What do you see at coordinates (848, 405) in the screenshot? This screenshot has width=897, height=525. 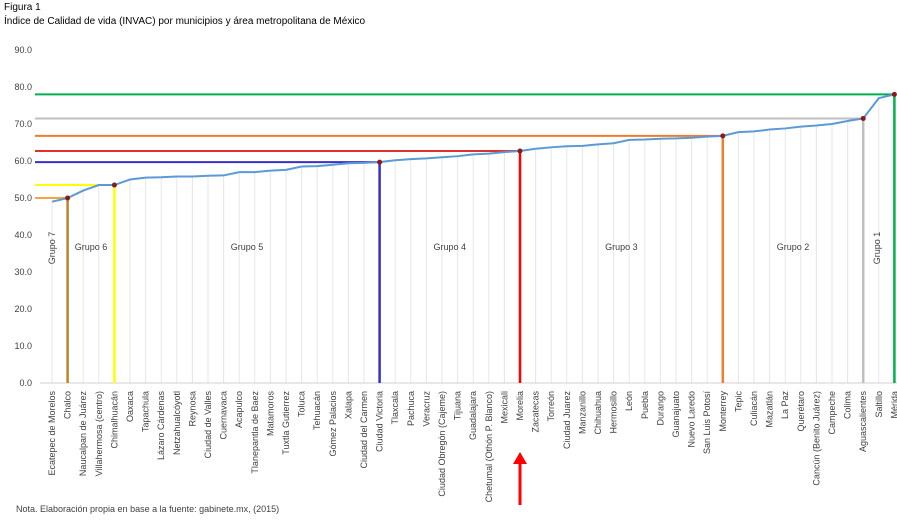 I see `x-tick-label: Colima` at bounding box center [848, 405].